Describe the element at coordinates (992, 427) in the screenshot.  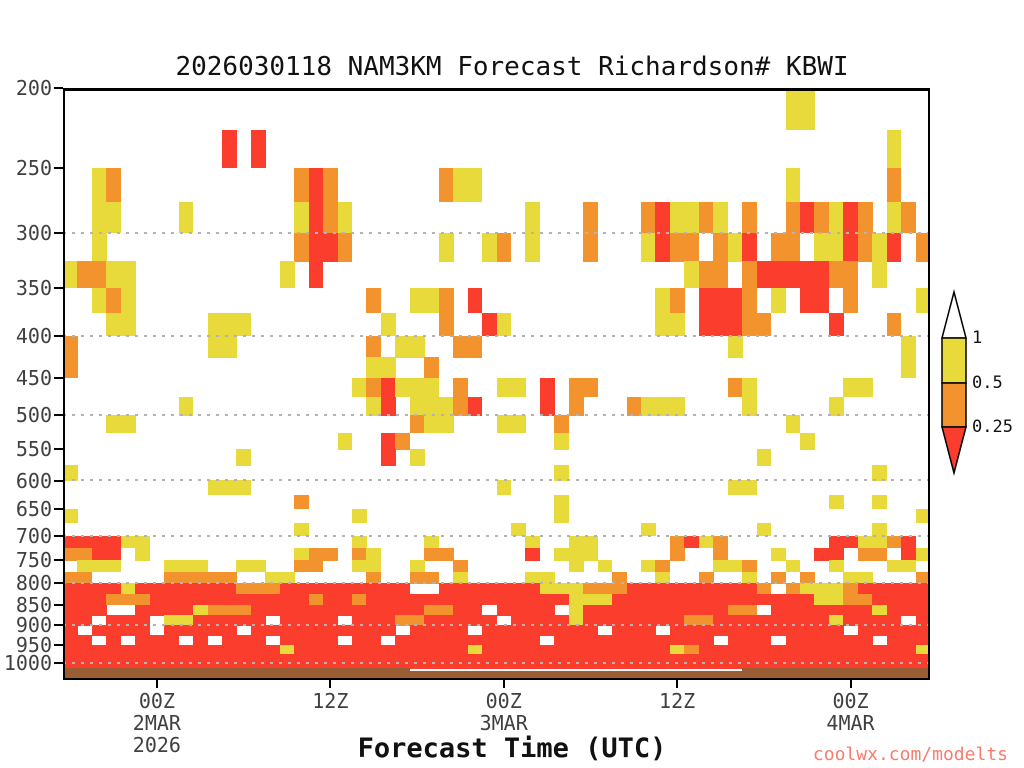
I see `colorbar-threshold-label: 0.25` at that location.